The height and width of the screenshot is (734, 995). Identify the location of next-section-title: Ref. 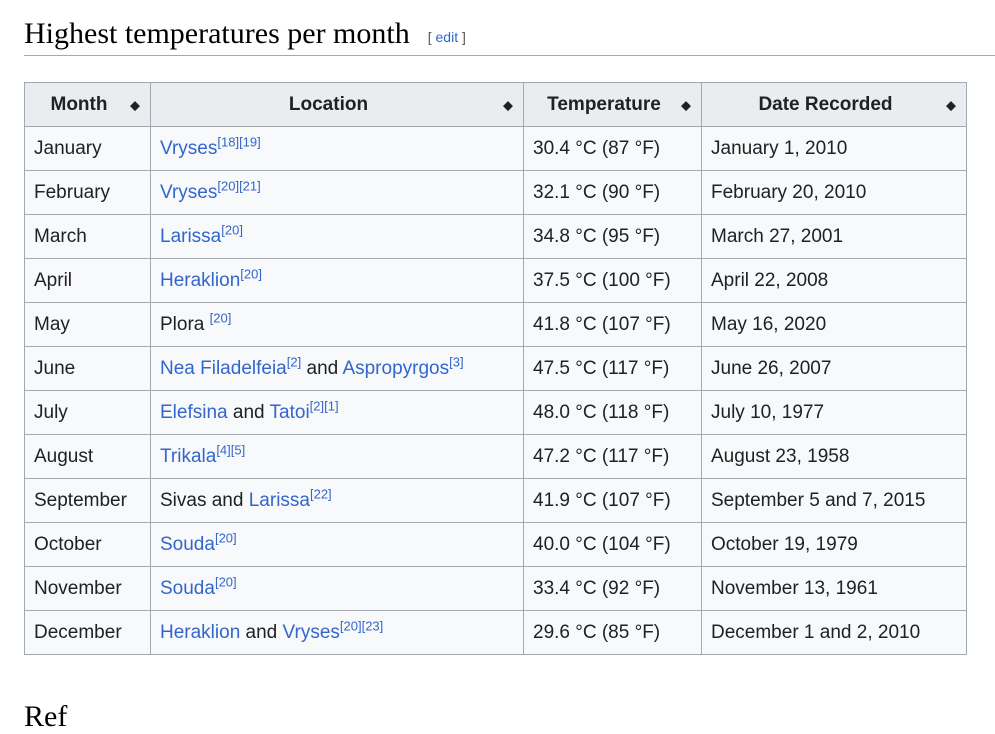
(46, 716).